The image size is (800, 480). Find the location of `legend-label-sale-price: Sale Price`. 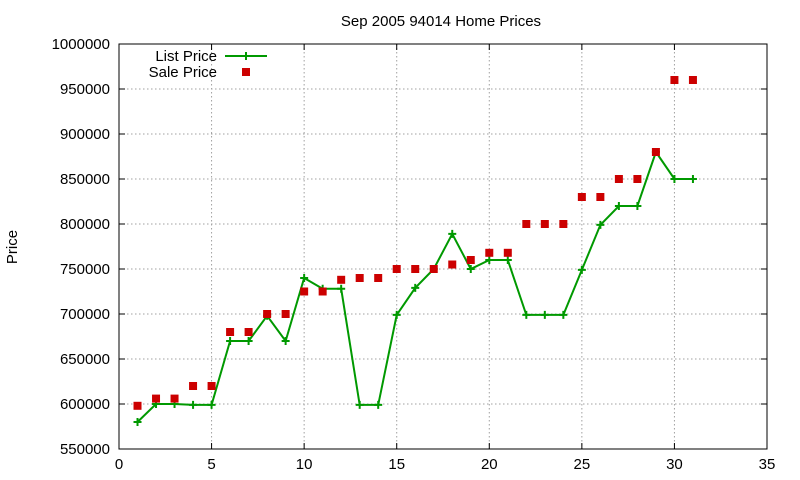

legend-label-sale-price: Sale Price is located at coordinates (183, 72).